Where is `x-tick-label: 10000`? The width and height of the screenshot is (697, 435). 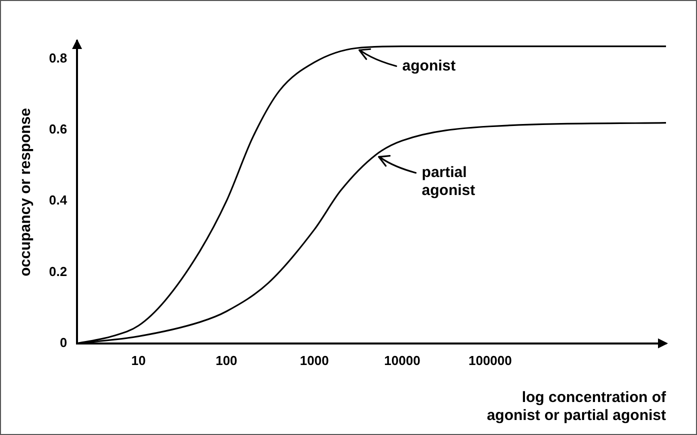 x-tick-label: 10000 is located at coordinates (402, 360).